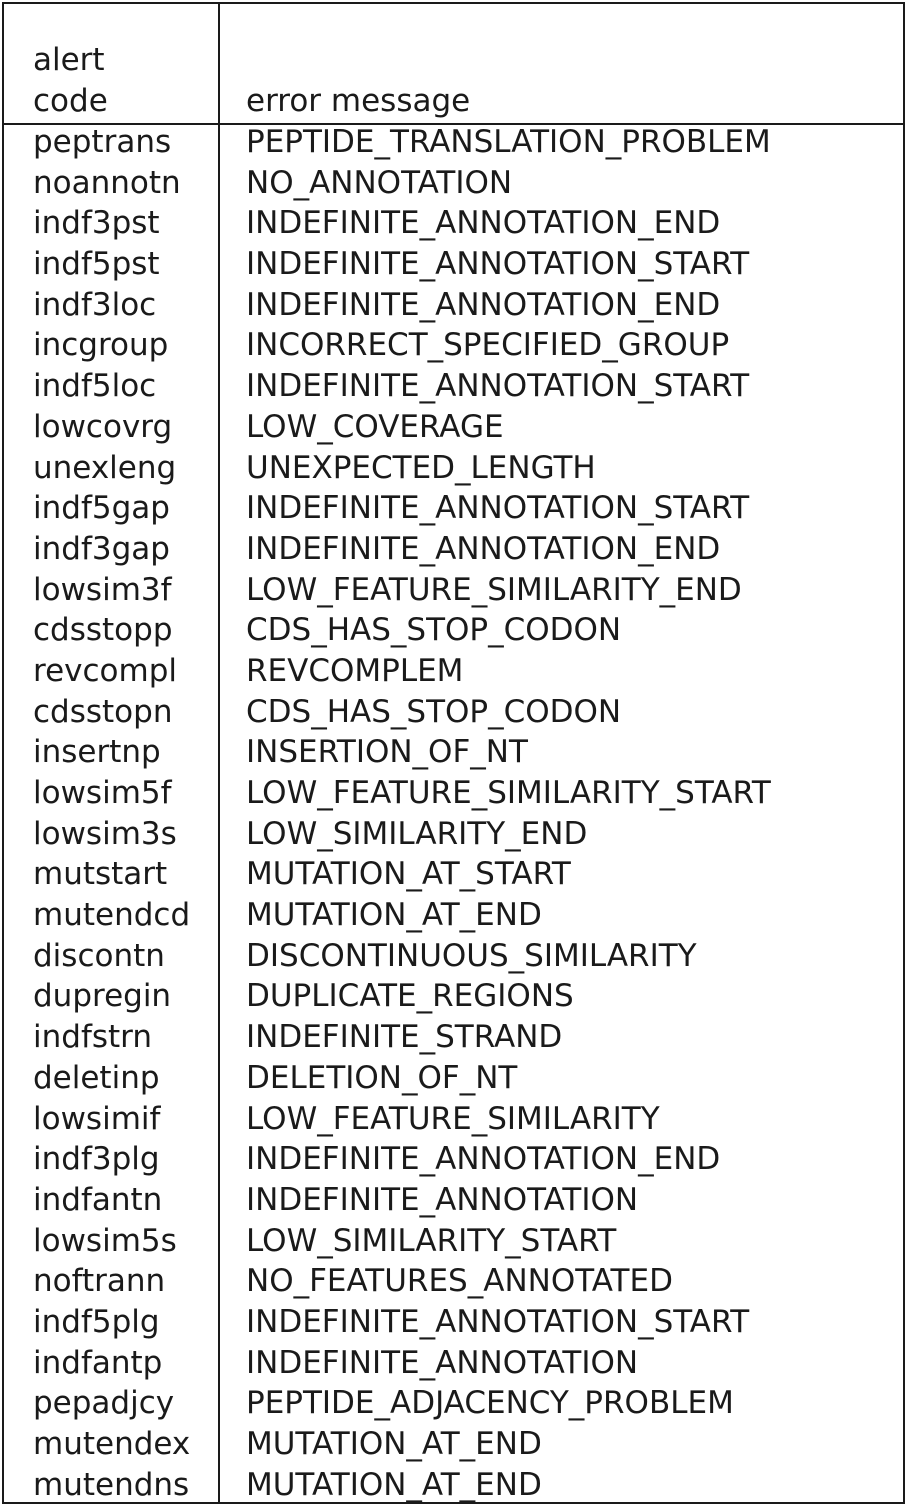  Describe the element at coordinates (103, 426) in the screenshot. I see `alert-code-cell: lowcovrg` at that location.